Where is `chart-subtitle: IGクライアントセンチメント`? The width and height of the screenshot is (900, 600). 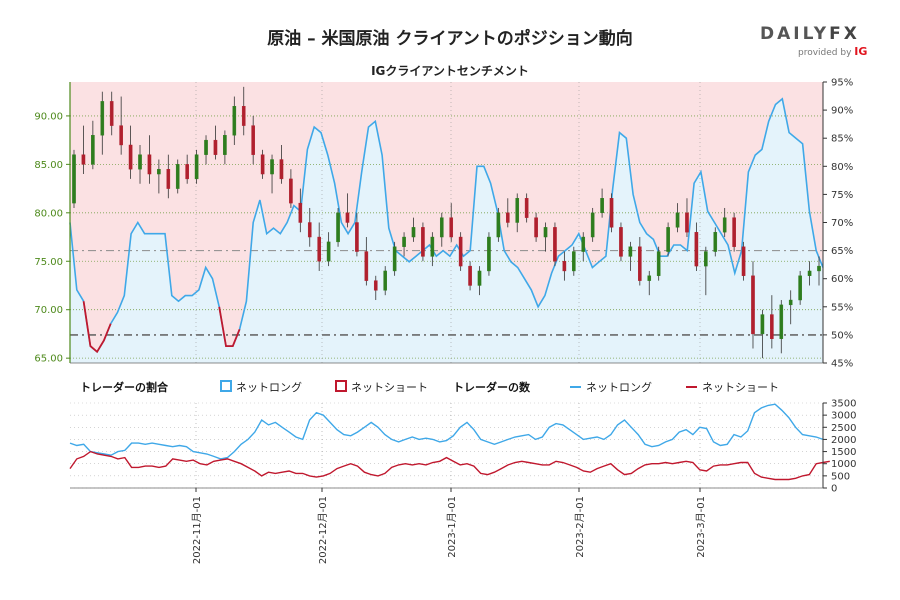
chart-subtitle: IGクライアントセンチメント is located at coordinates (450, 71).